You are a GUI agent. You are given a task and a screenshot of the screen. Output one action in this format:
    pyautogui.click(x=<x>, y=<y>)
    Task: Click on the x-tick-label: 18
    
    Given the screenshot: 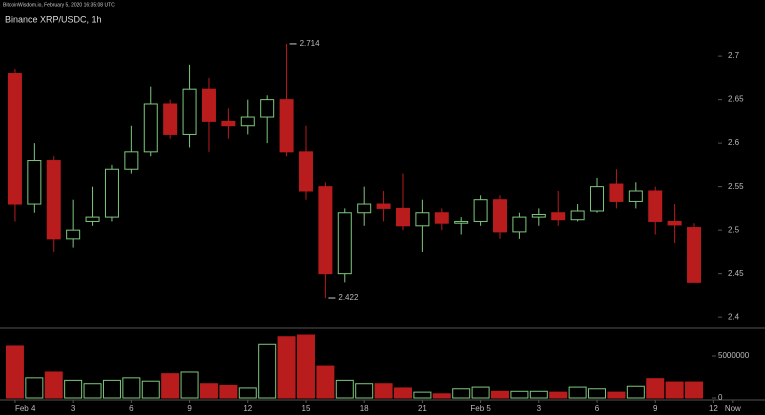 What is the action you would take?
    pyautogui.click(x=364, y=408)
    